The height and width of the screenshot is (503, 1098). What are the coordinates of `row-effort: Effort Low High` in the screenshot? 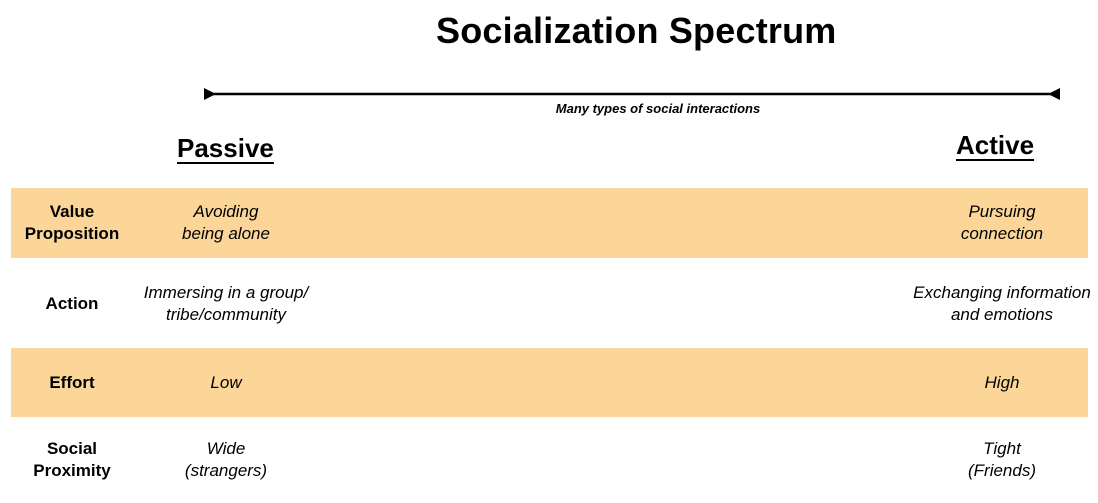 It's located at (549, 382).